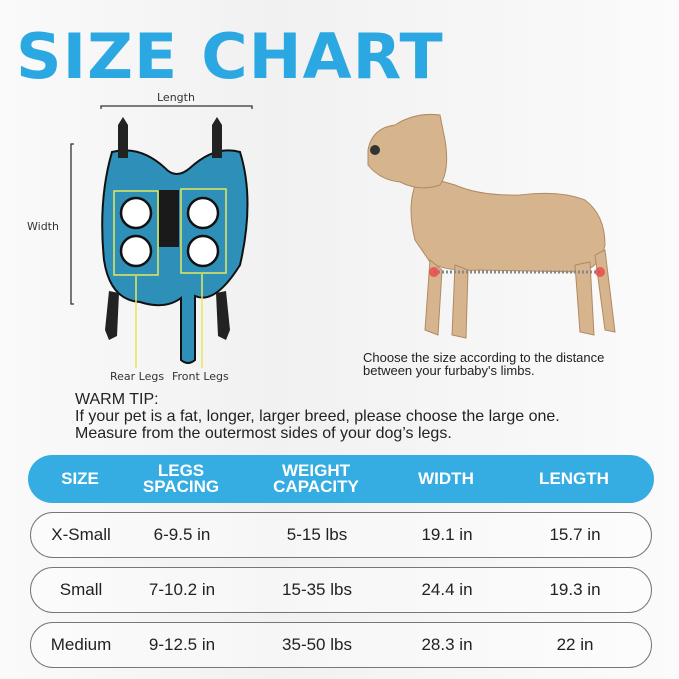 This screenshot has height=679, width=679. Describe the element at coordinates (446, 478) in the screenshot. I see `header-width: WIDTH` at that location.